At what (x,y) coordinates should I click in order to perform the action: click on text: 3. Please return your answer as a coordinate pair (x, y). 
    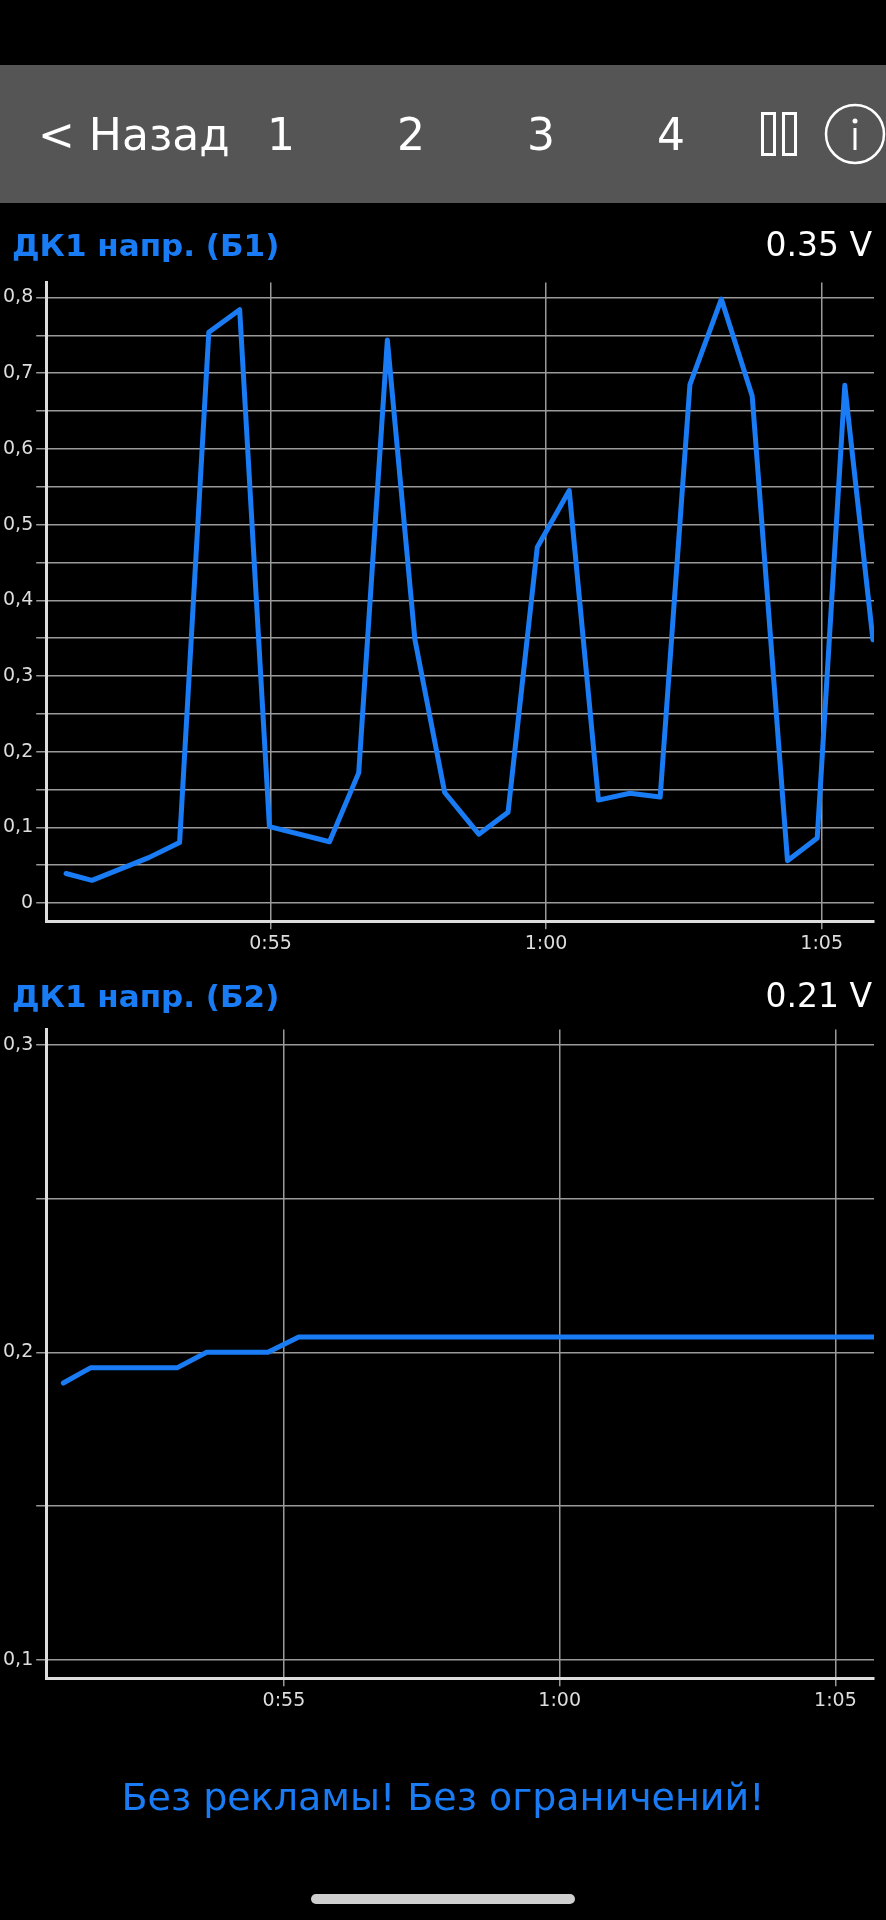
    Looking at the image, I should click on (541, 134).